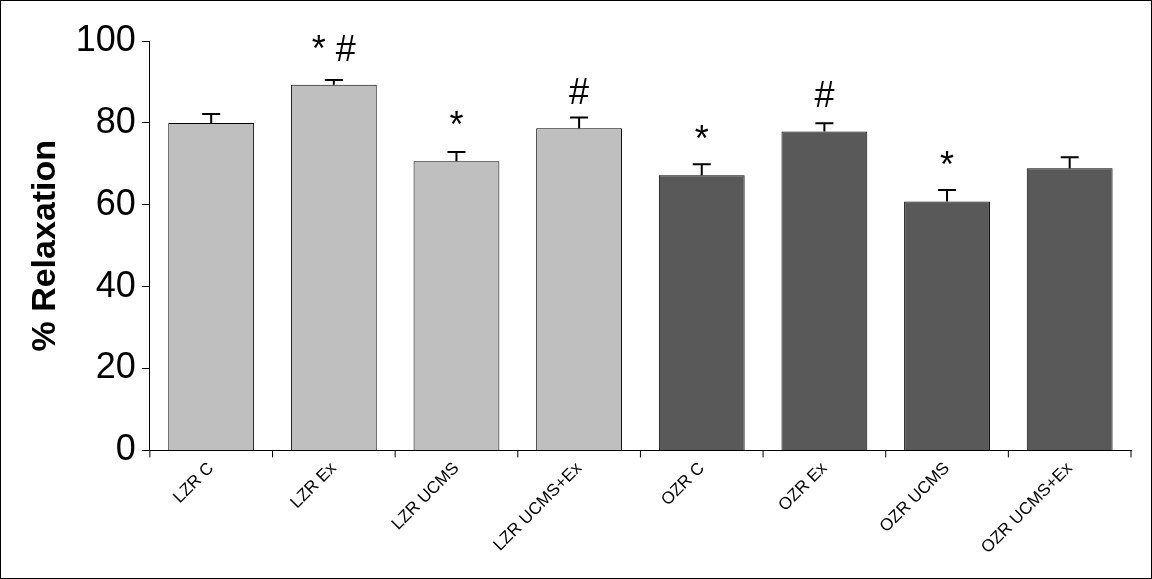 The height and width of the screenshot is (579, 1152). I want to click on annotation: * #, so click(333, 48).